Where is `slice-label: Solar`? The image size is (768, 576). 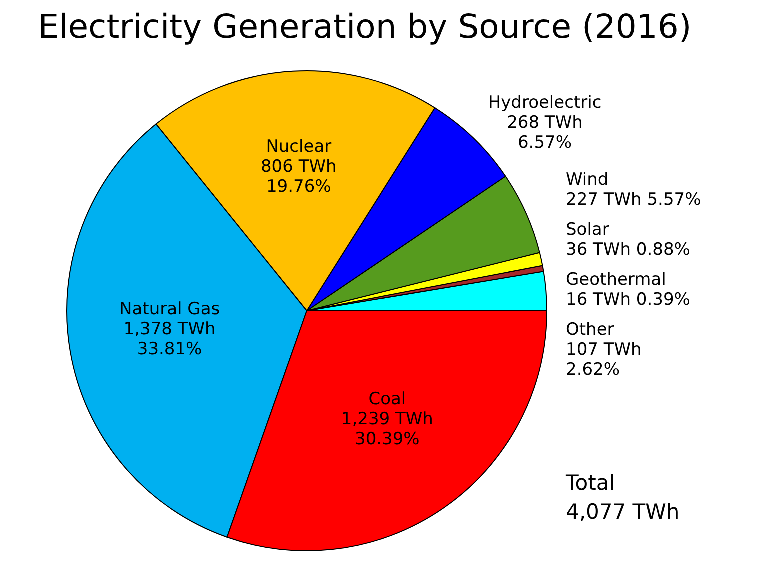 slice-label: Solar is located at coordinates (588, 230).